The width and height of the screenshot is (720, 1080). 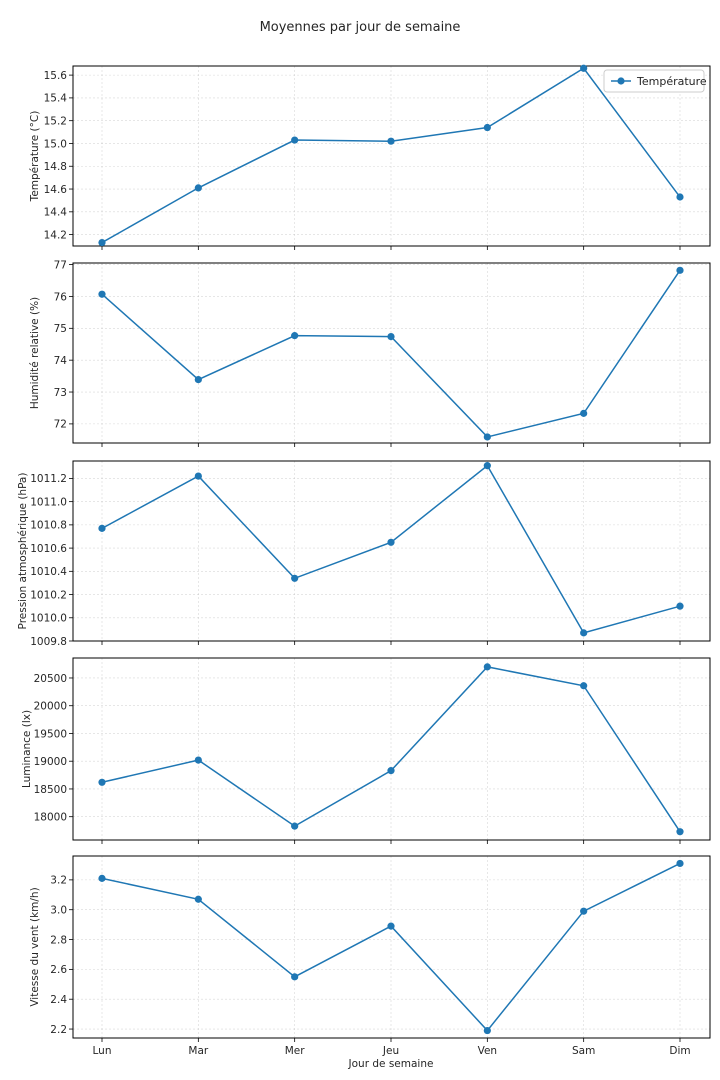 What do you see at coordinates (584, 686) in the screenshot?
I see `data-point-luminance-Sam` at bounding box center [584, 686].